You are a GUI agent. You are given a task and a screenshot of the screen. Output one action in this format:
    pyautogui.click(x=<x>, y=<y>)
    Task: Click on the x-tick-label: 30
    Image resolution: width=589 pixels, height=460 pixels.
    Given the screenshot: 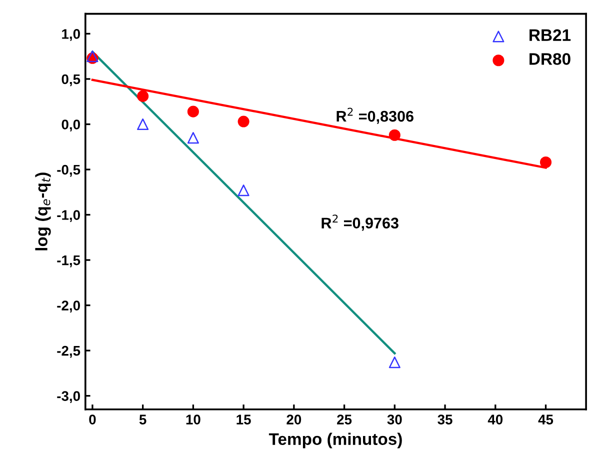 What is the action you would take?
    pyautogui.click(x=394, y=419)
    